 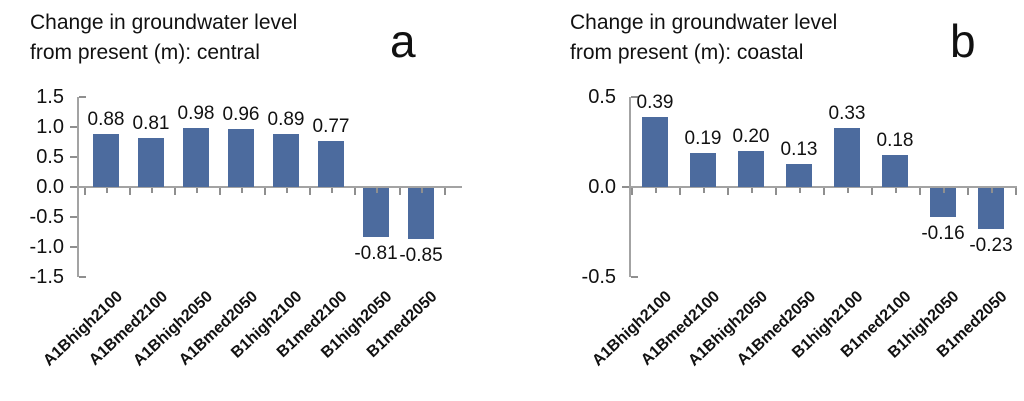 I want to click on bar-B1high2050, so click(x=376, y=212).